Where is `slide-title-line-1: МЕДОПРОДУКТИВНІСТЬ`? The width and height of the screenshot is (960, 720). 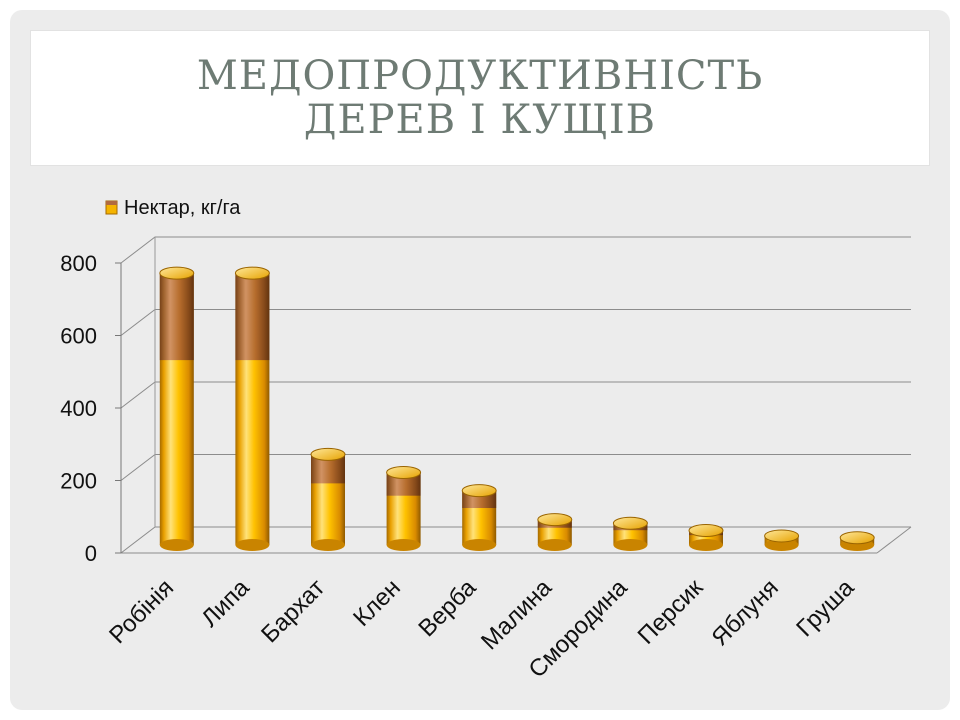 slide-title-line-1: МЕДОПРОДУКТИВНІСТЬ is located at coordinates (480, 76).